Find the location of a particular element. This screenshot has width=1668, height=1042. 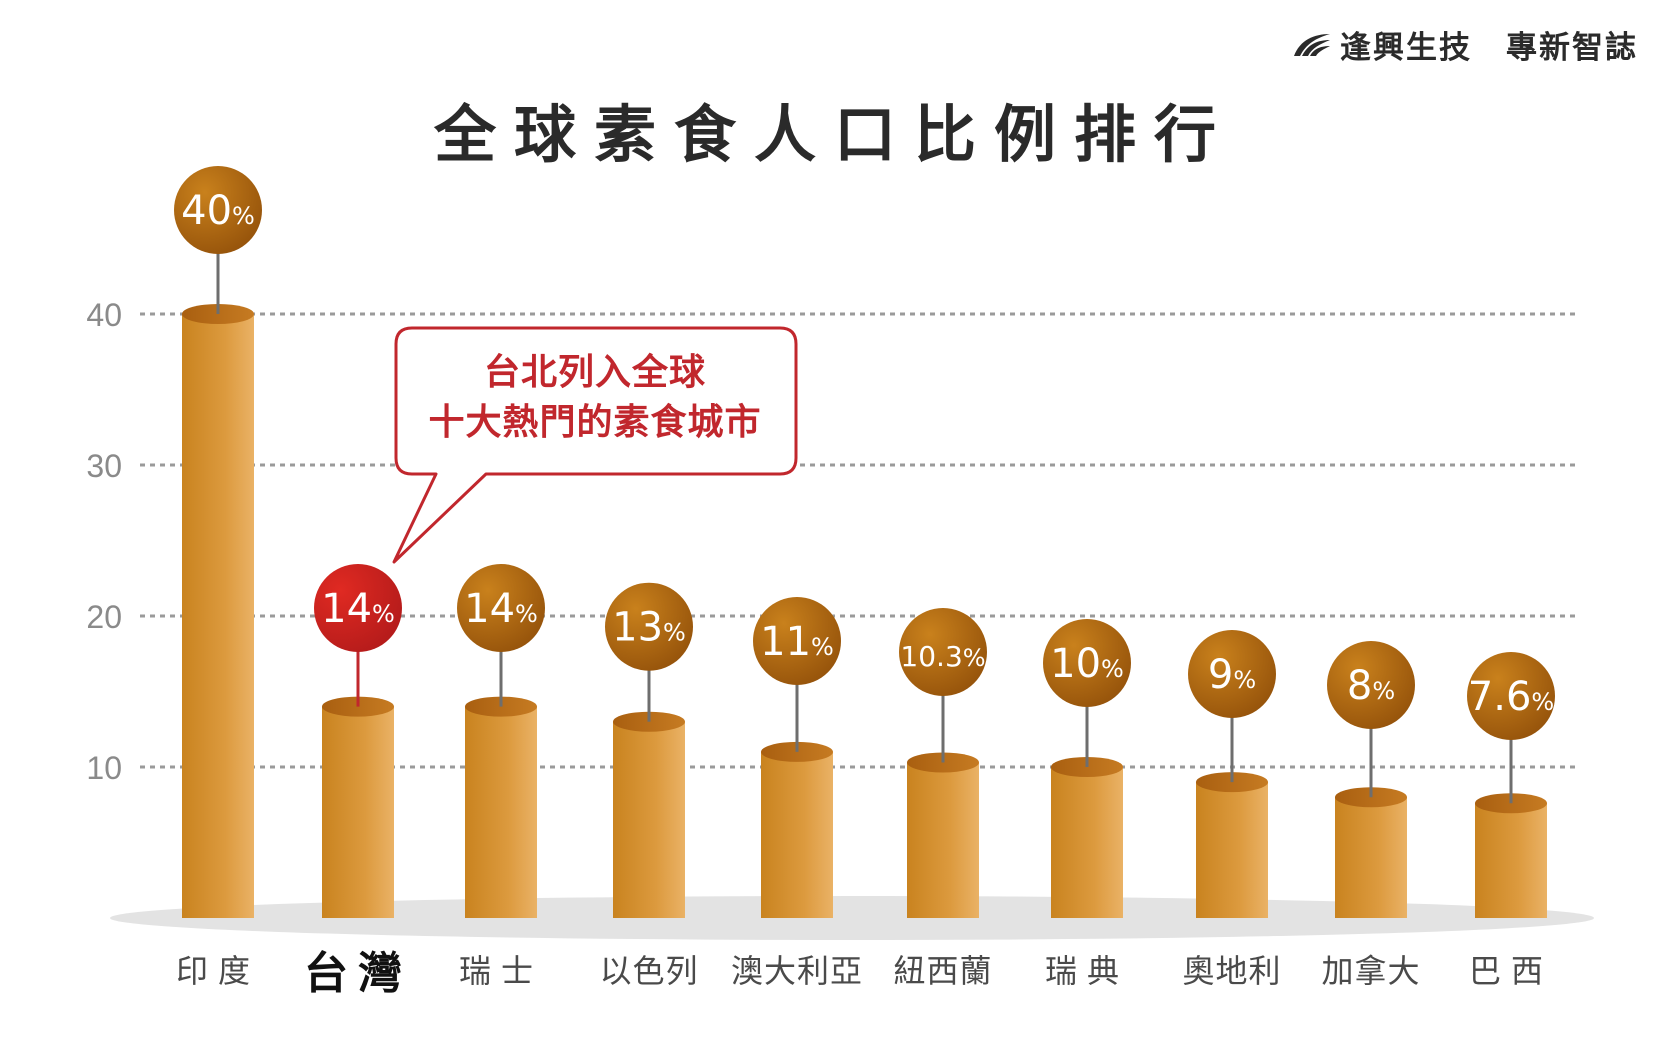

swoosh-logo-icon is located at coordinates (1312, 44).